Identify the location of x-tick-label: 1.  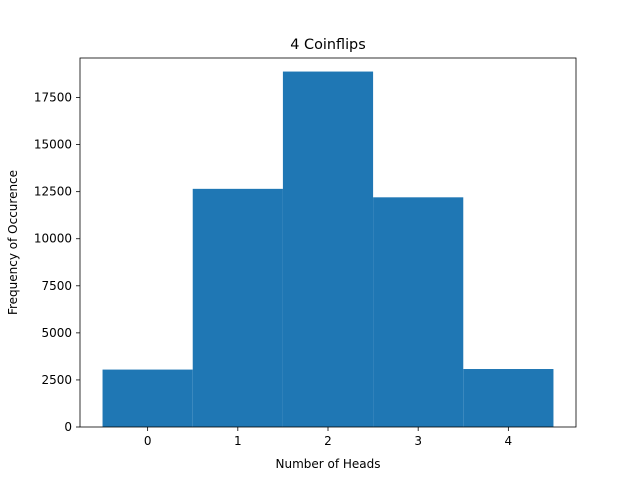
(238, 441).